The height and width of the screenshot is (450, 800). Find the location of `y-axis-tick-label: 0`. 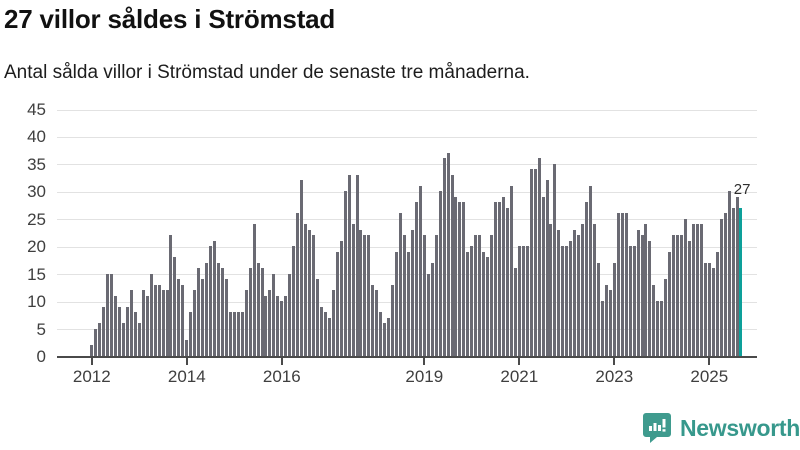

y-axis-tick-label: 0 is located at coordinates (41, 356).